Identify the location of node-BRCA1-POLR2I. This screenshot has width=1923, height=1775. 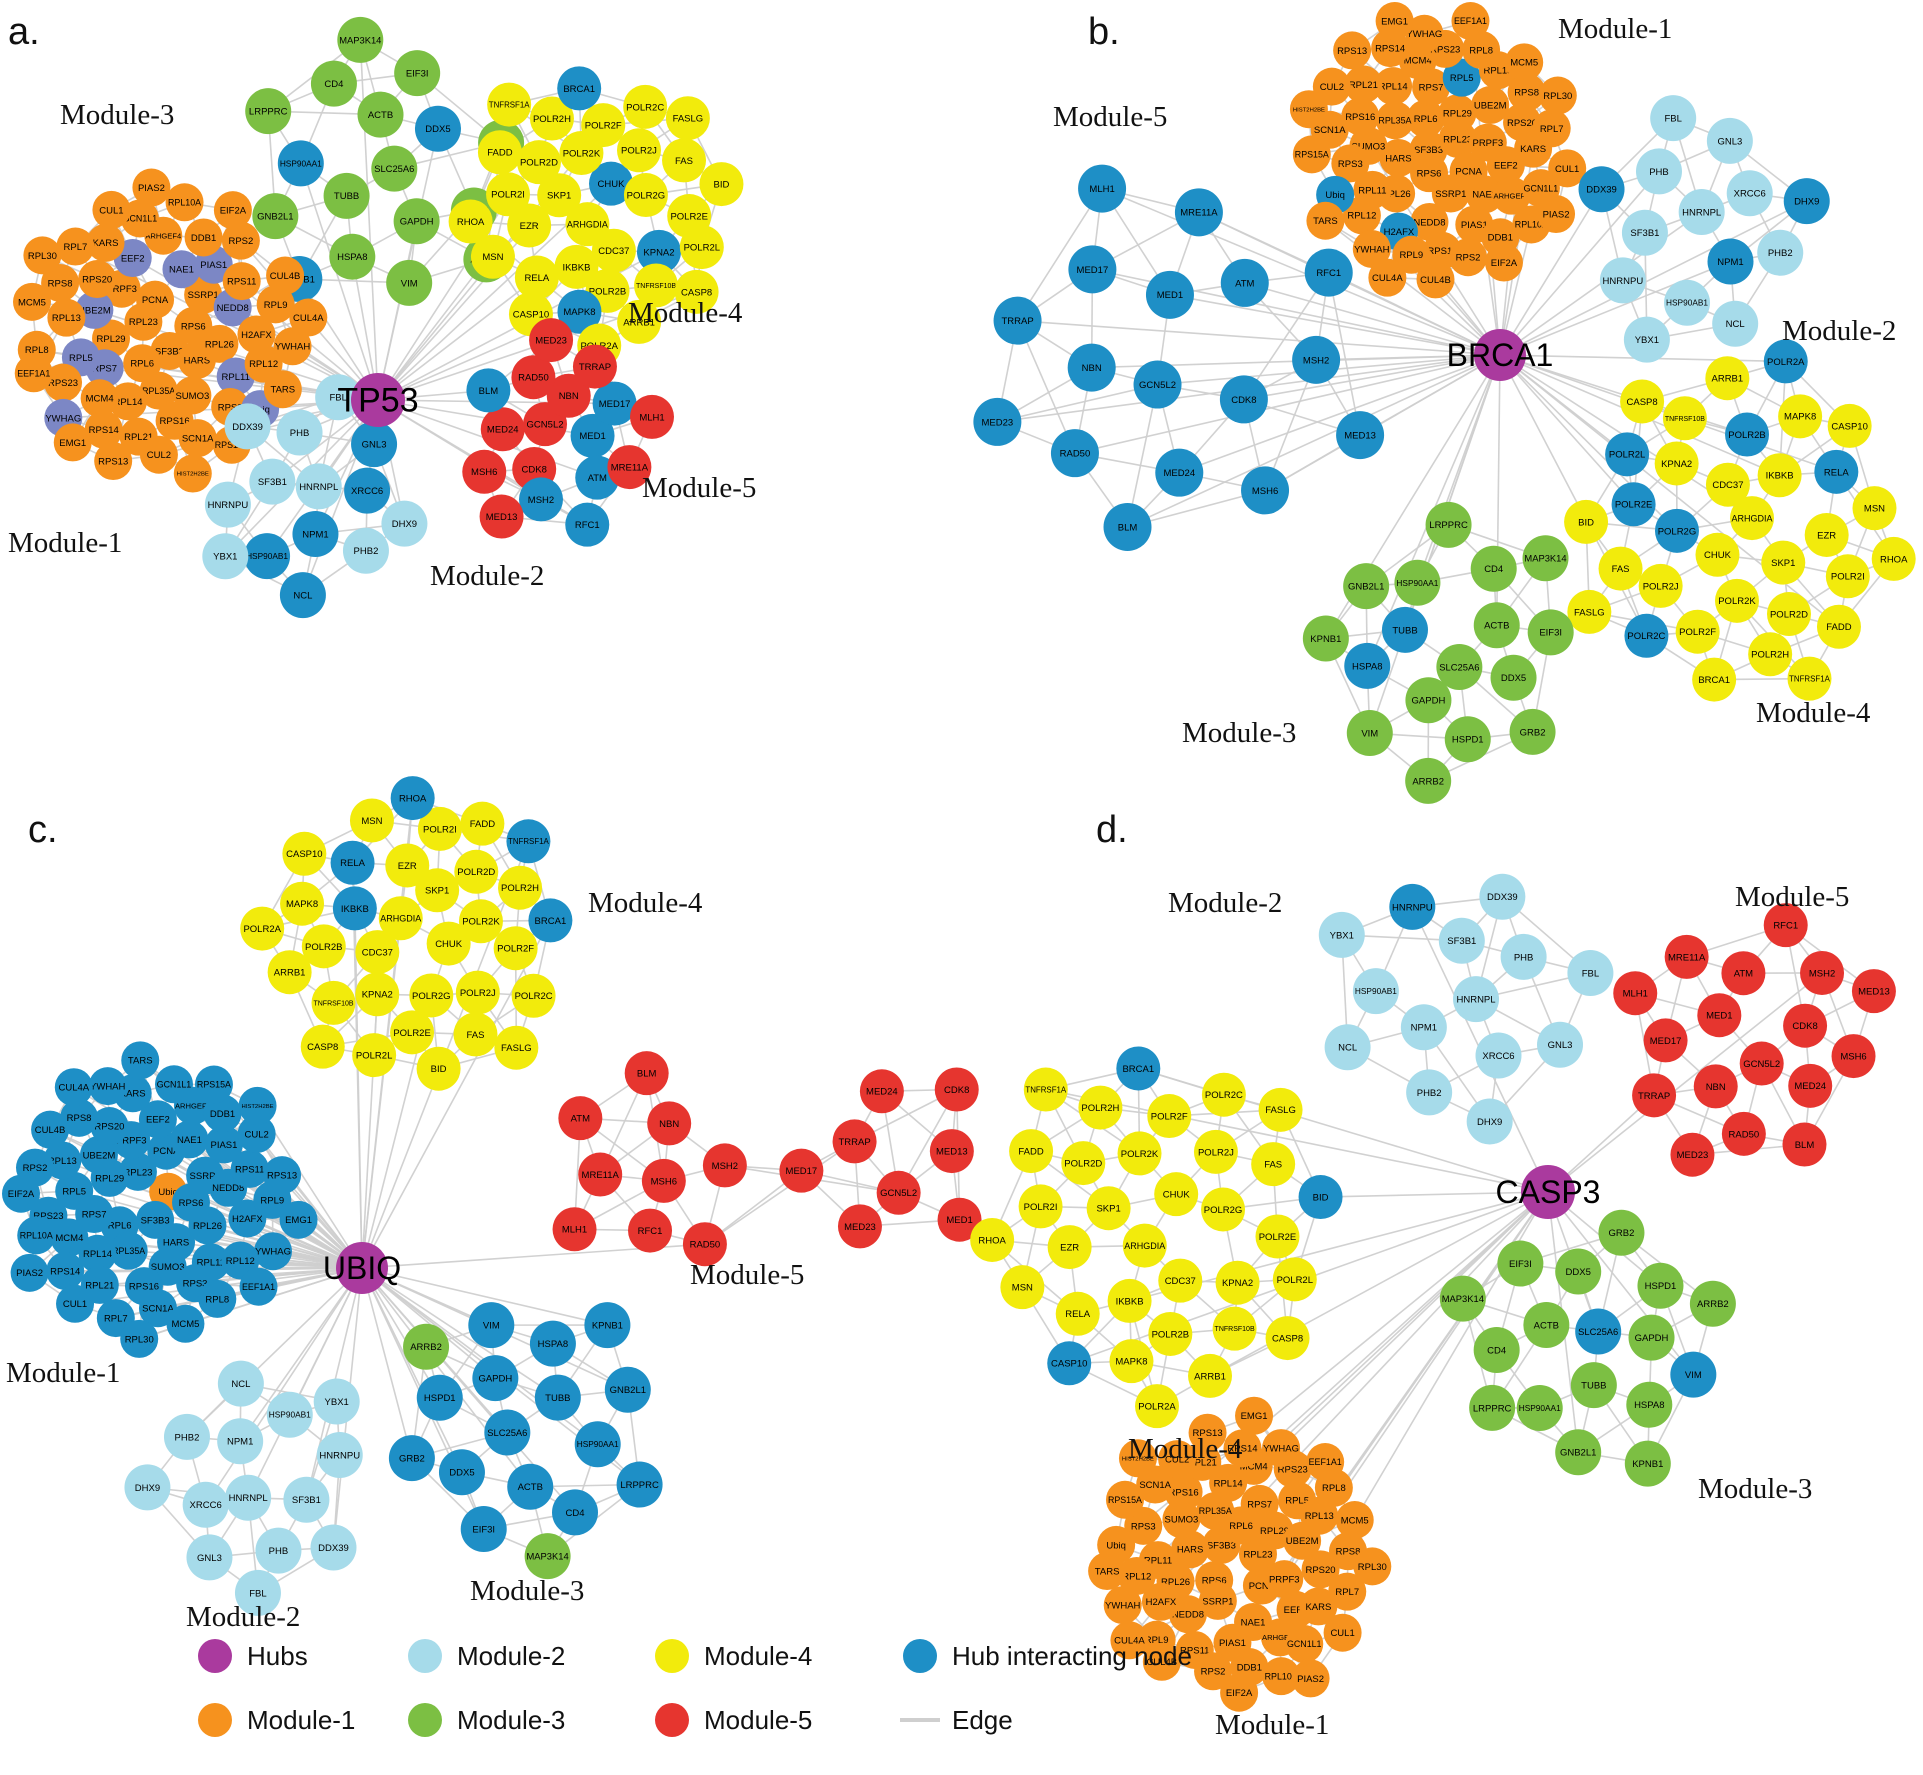
(1847, 576).